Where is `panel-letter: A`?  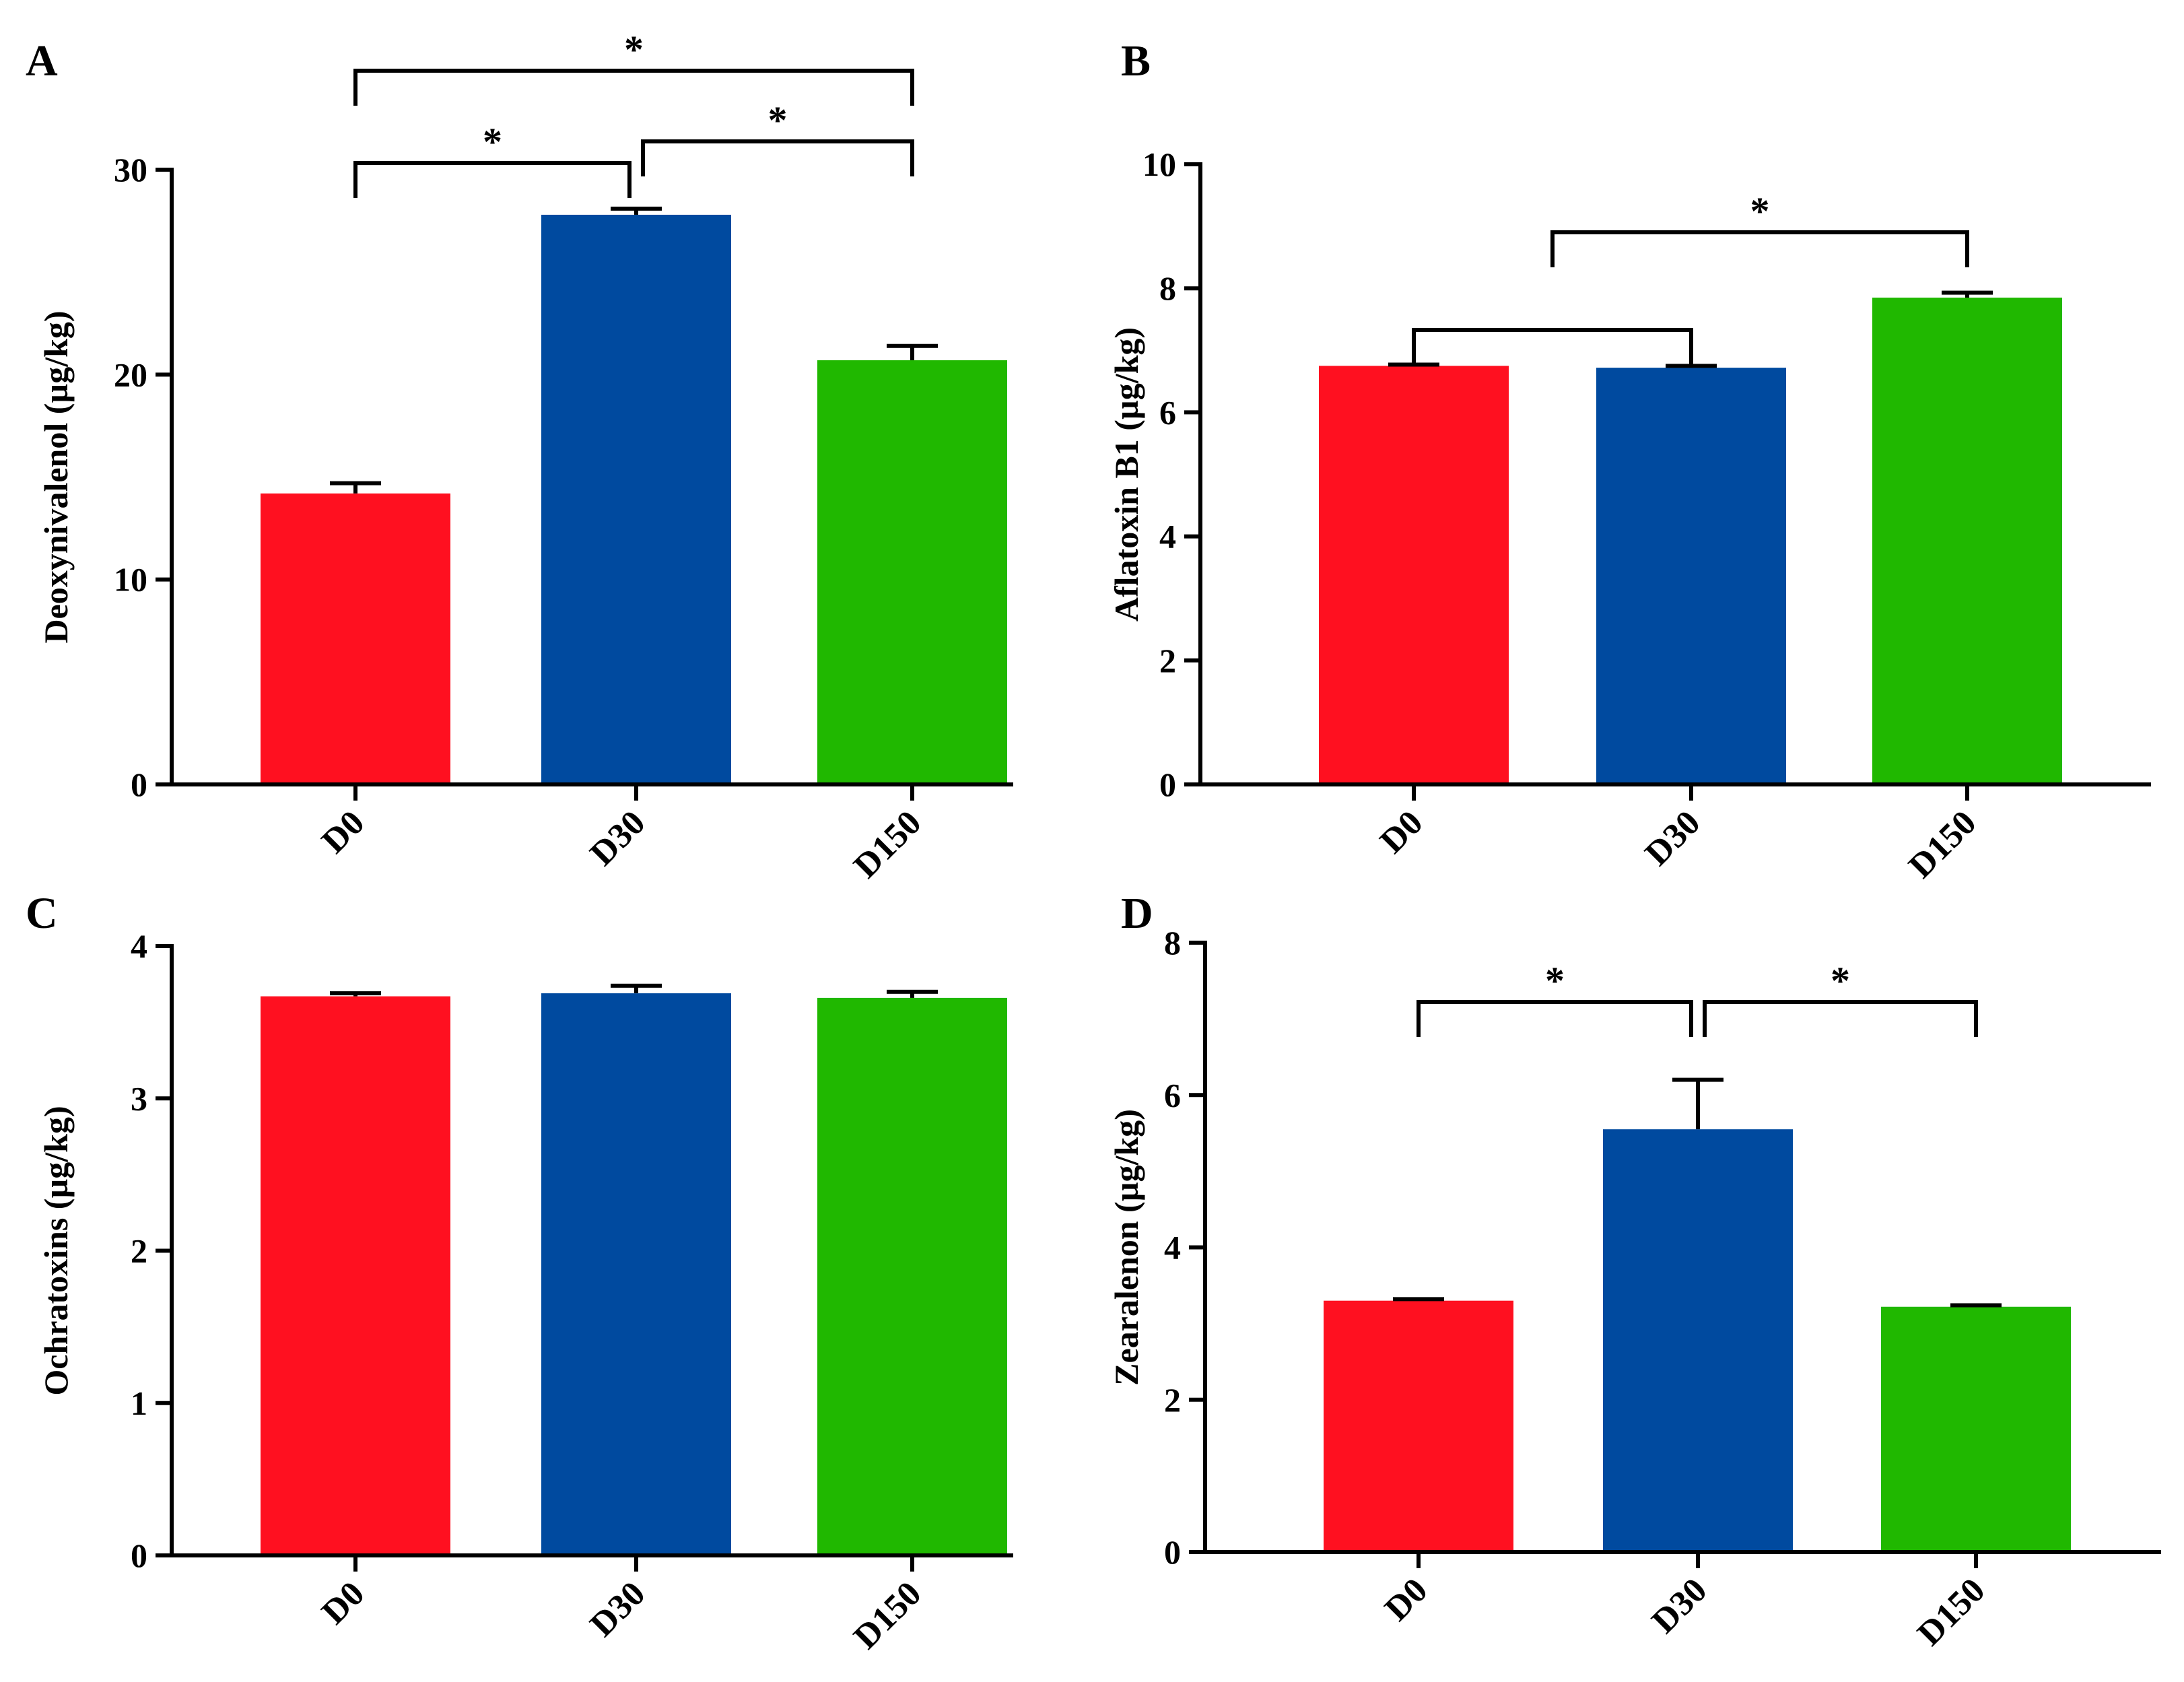
panel-letter: A is located at coordinates (42, 61).